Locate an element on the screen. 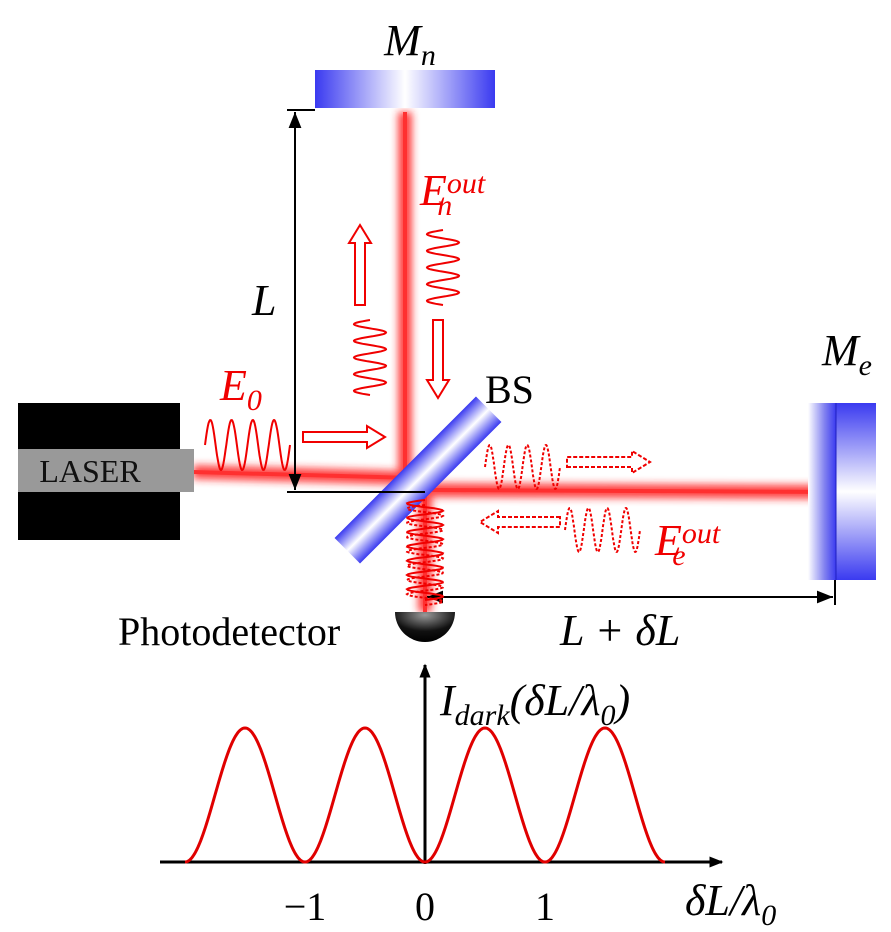  photodetector is located at coordinates (425, 627).